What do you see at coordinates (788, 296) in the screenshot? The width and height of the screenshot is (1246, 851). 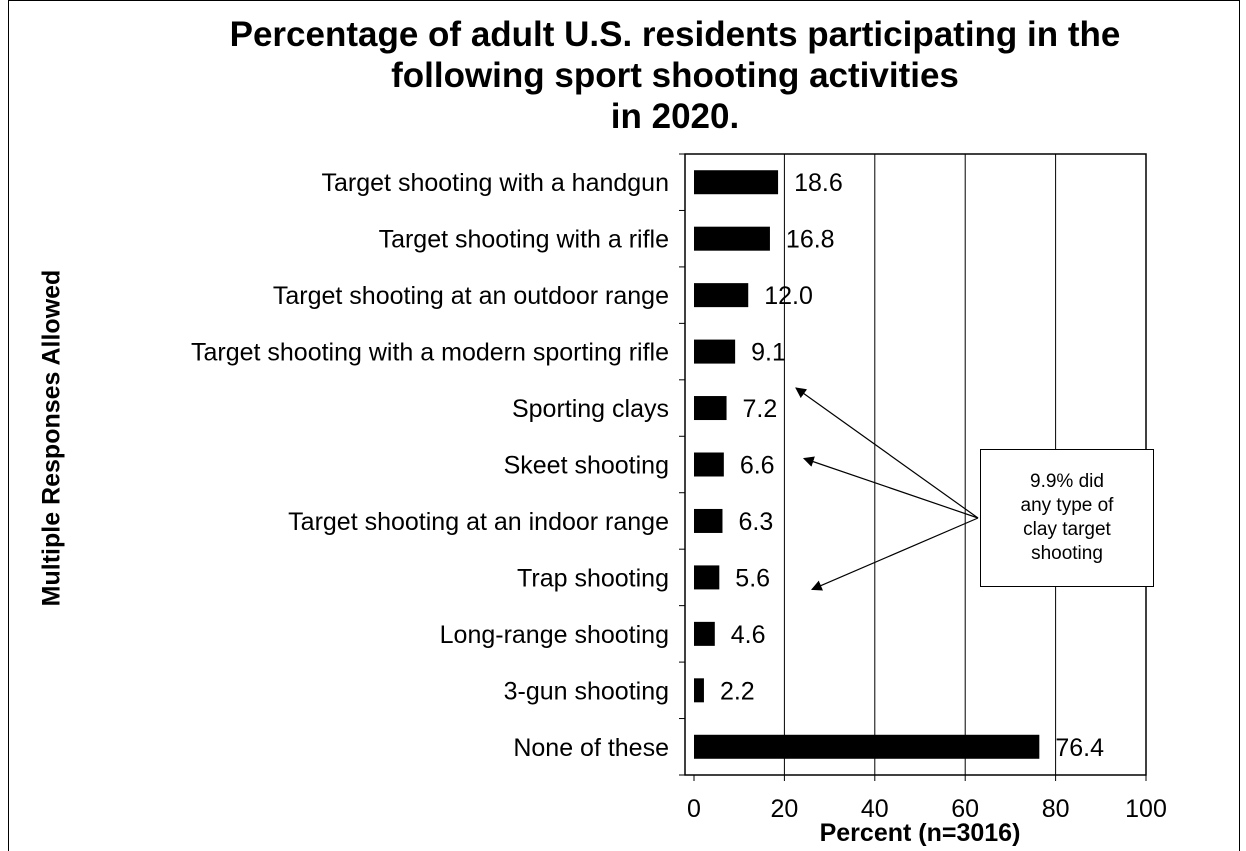 I see `value-label-2: 12.0` at bounding box center [788, 296].